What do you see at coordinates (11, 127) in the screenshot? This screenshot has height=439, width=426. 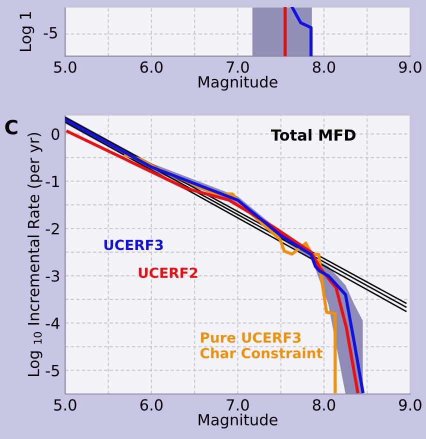 I see `text: C` at bounding box center [11, 127].